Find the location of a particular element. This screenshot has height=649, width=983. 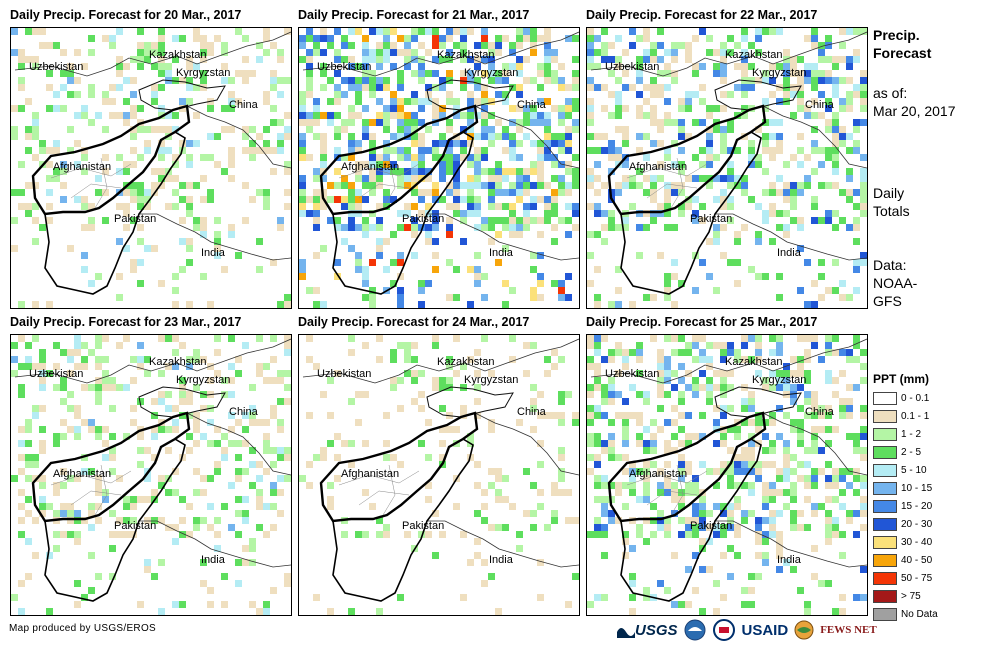

logo-strip: USGS USAID FEWS NET is located at coordinates (747, 630).